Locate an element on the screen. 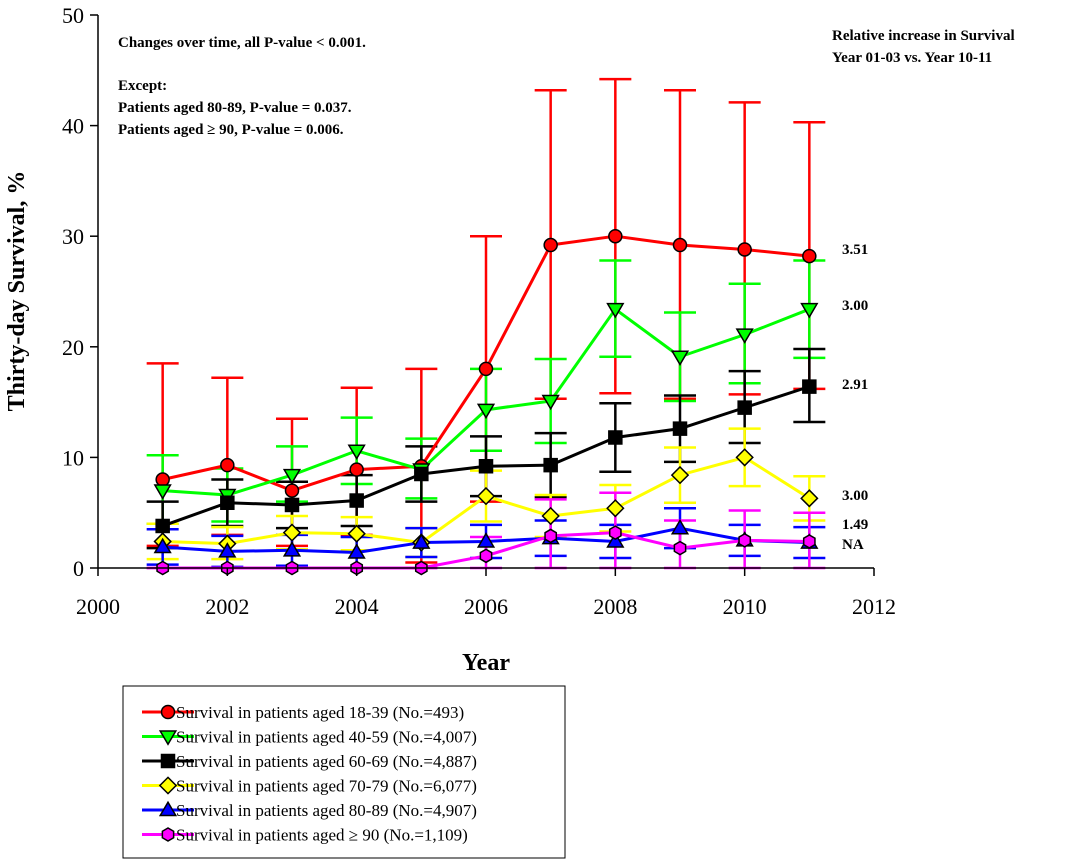 The width and height of the screenshot is (1066, 864). end-label: 3.00 is located at coordinates (855, 306).